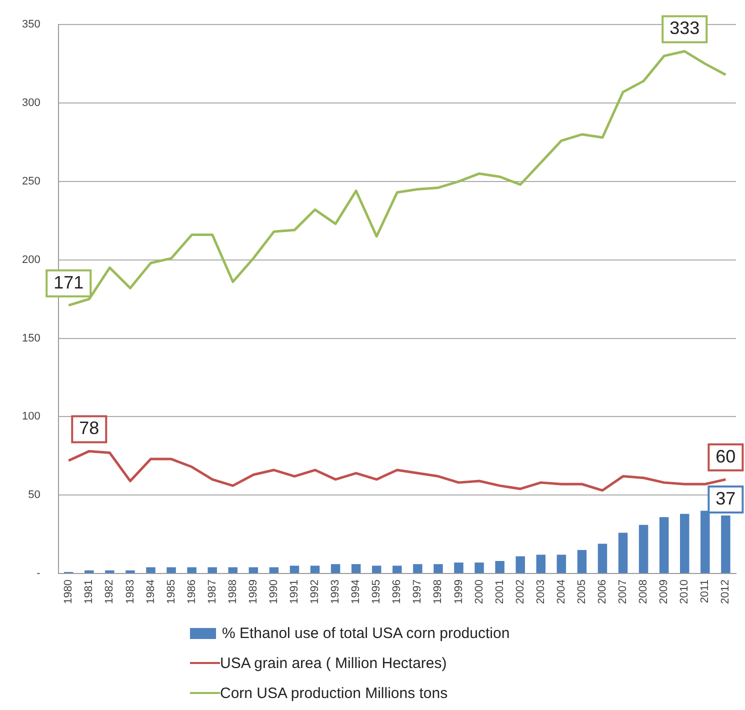 The height and width of the screenshot is (710, 745). Describe the element at coordinates (31, 338) in the screenshot. I see `y-tick-label: 150` at that location.